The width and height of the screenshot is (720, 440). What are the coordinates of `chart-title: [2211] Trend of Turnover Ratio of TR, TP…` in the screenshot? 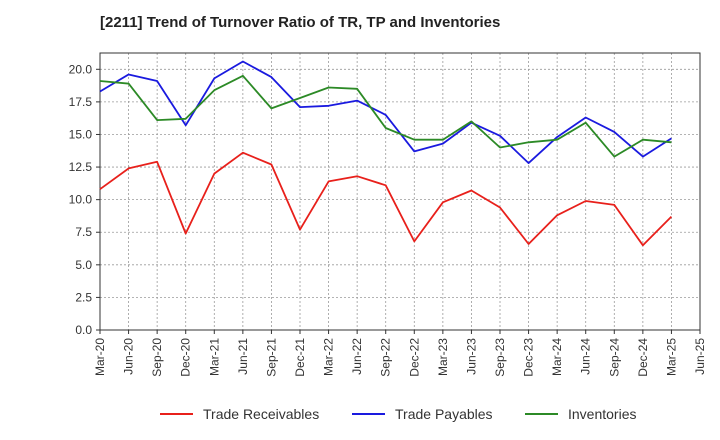 It's located at (300, 22).